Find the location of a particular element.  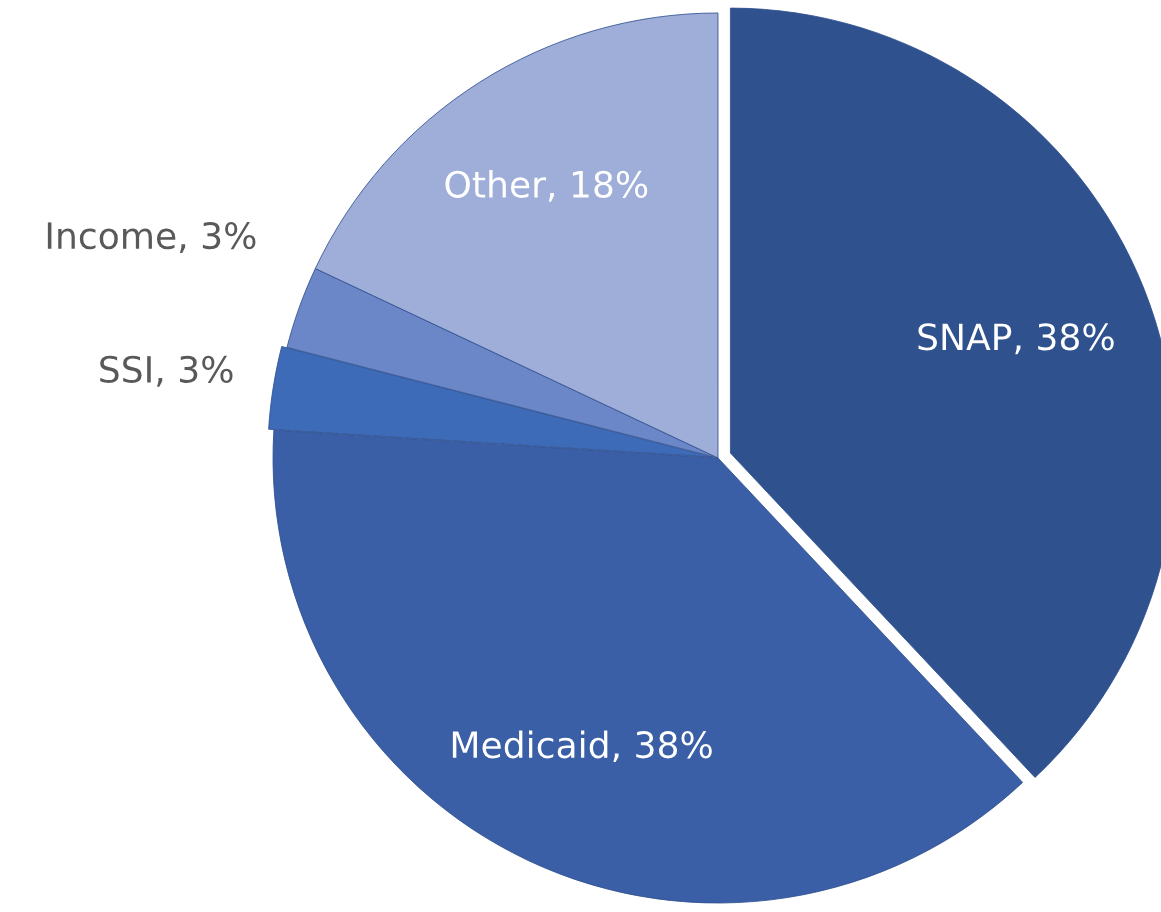

slice-label: SSI, 3% is located at coordinates (166, 371).